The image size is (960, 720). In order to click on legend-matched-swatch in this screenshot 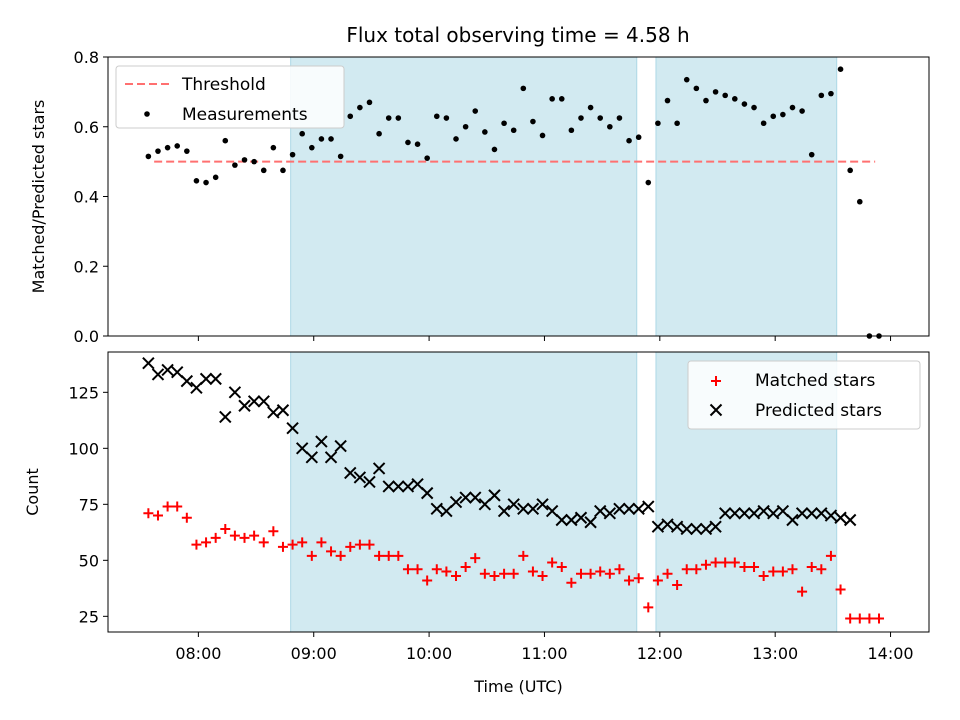, I will do `click(716, 381)`.